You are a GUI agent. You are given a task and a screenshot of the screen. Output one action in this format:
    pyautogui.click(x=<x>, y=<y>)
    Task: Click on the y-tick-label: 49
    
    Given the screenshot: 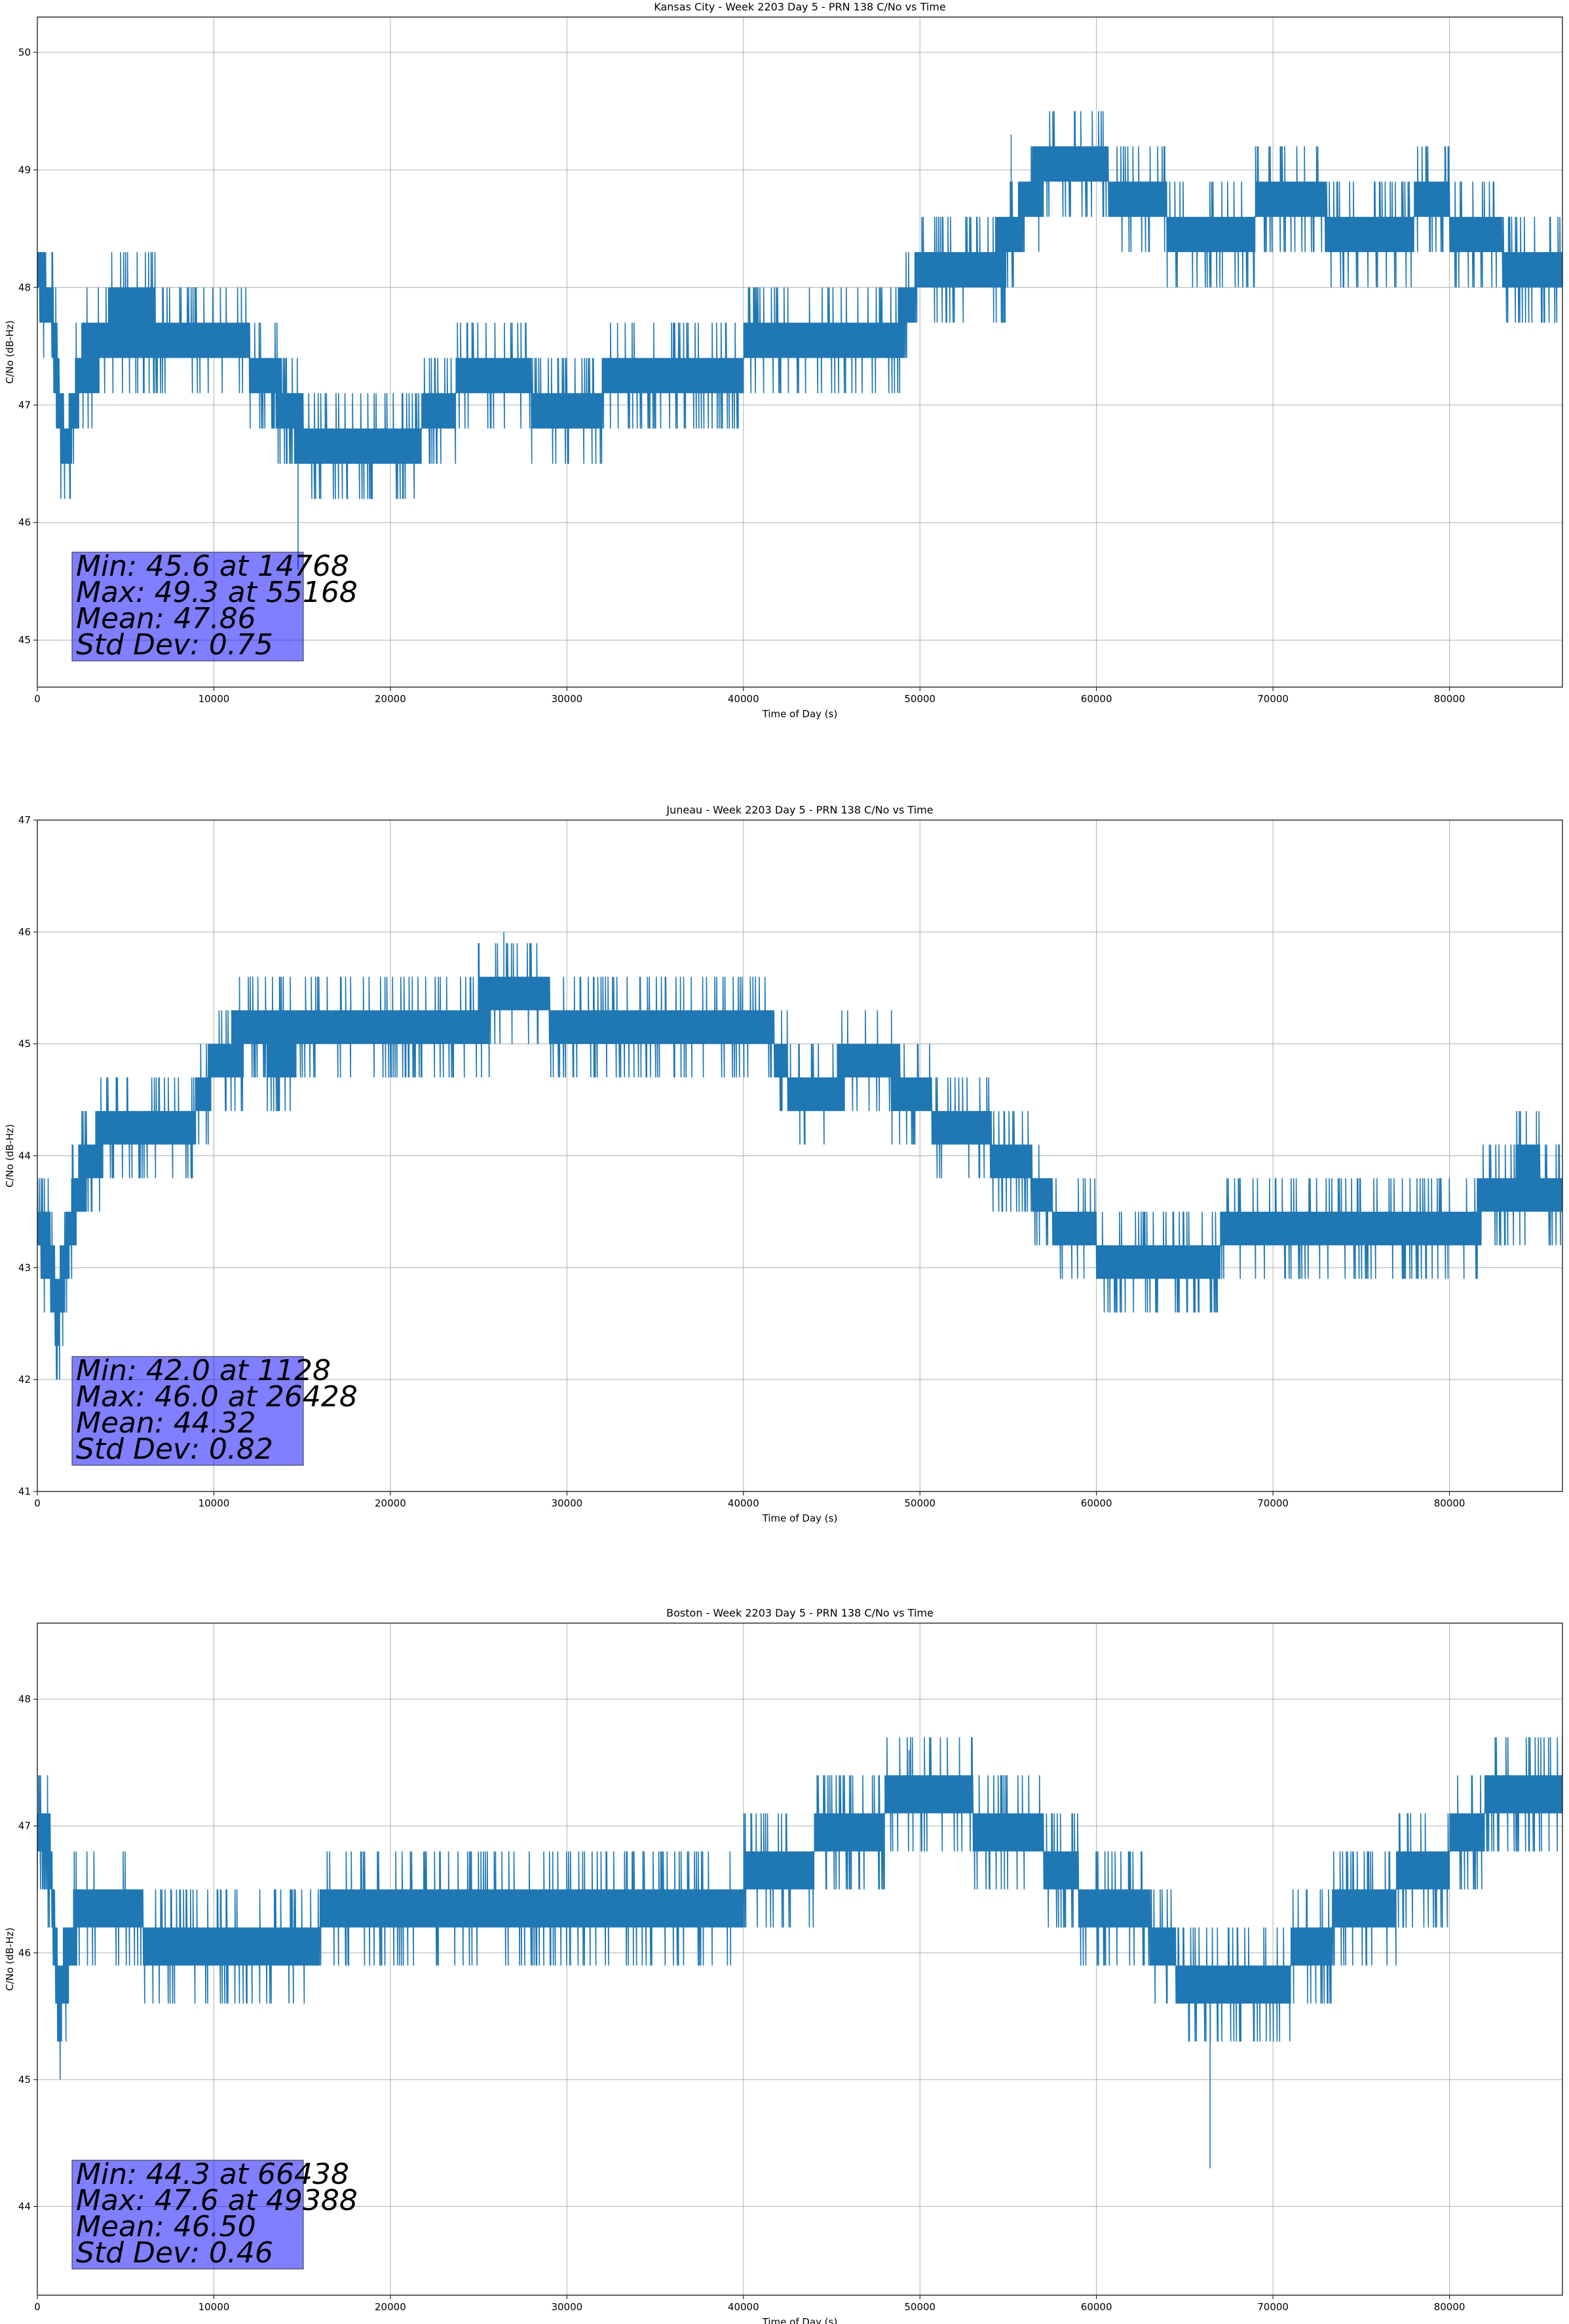 What is the action you would take?
    pyautogui.click(x=24, y=170)
    